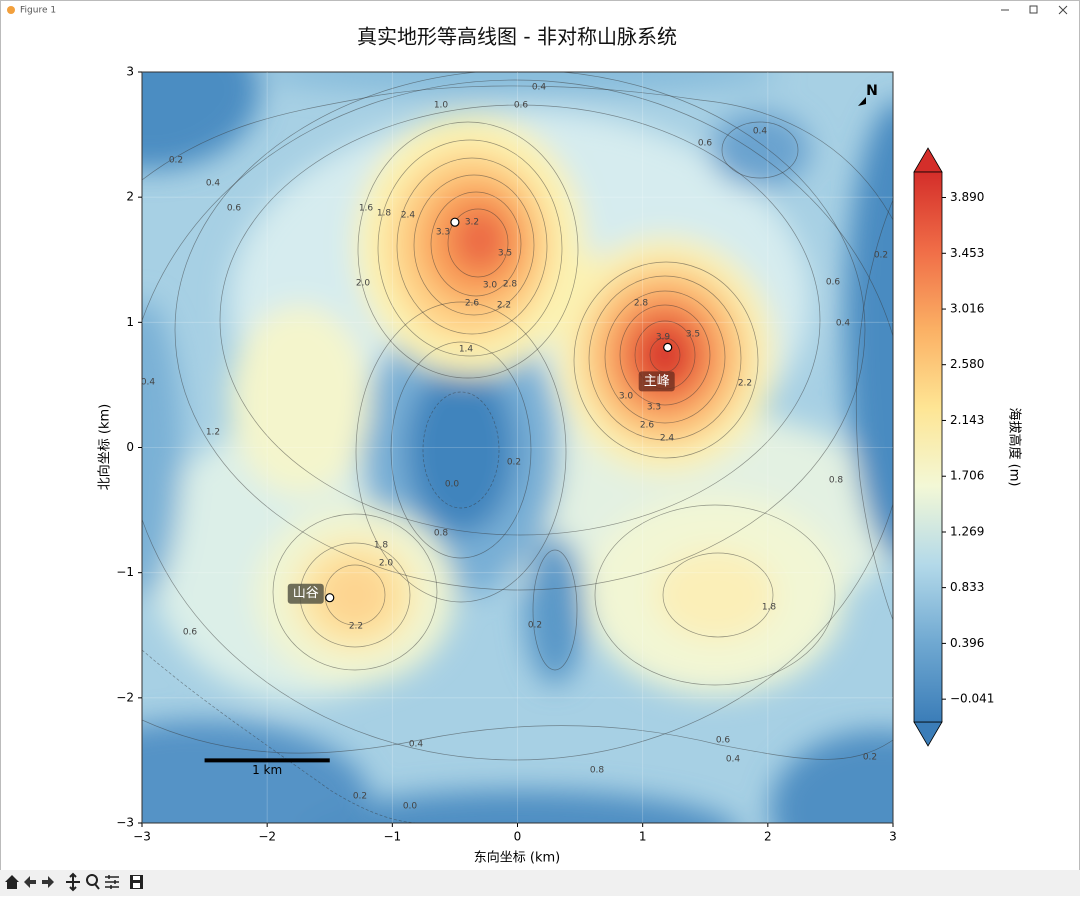 This screenshot has width=1080, height=900. What do you see at coordinates (30, 882) in the screenshot?
I see `back-button` at bounding box center [30, 882].